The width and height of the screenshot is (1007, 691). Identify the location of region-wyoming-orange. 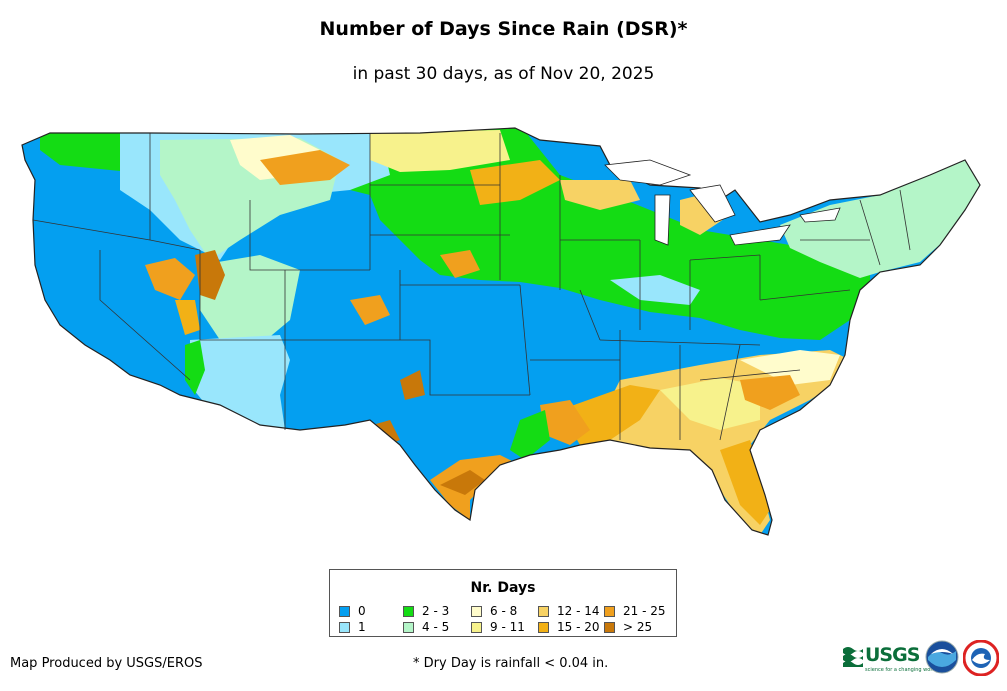
(305, 167).